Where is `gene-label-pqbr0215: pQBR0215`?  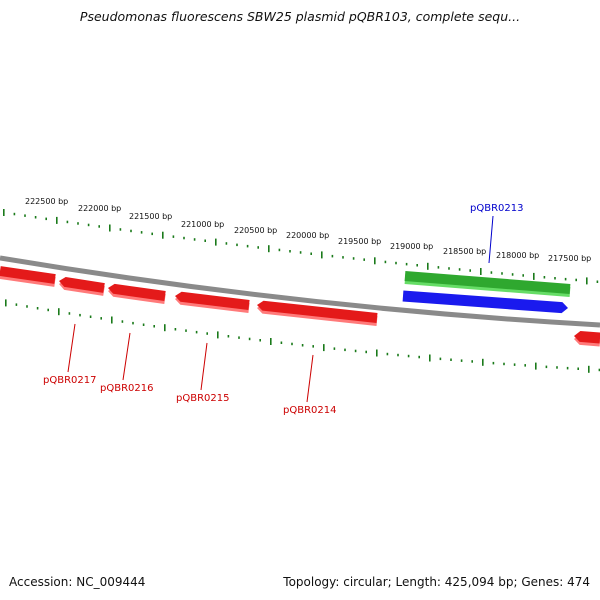
gene-label-pqbr0215: pQBR0215 is located at coordinates (202, 398).